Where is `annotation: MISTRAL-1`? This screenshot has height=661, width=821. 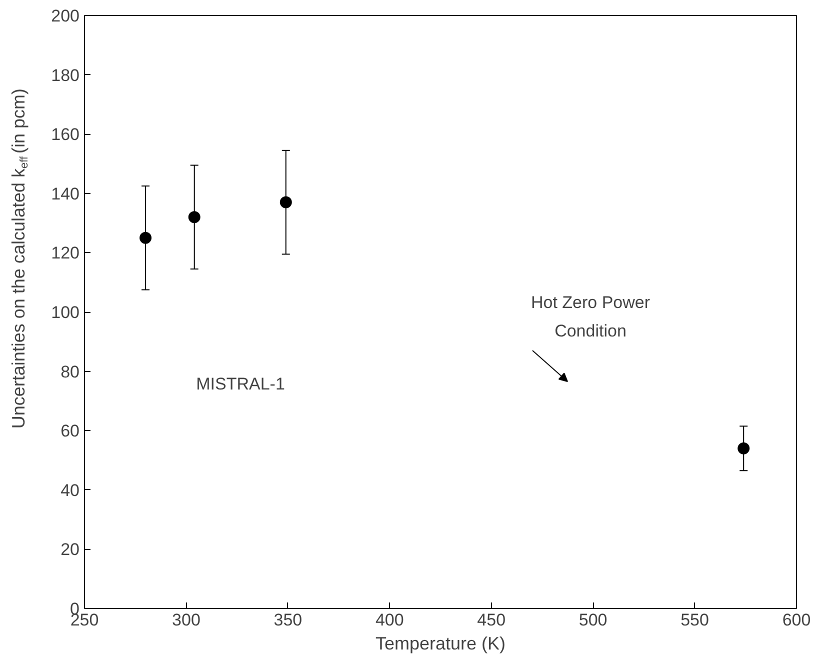 annotation: MISTRAL-1 is located at coordinates (240, 384).